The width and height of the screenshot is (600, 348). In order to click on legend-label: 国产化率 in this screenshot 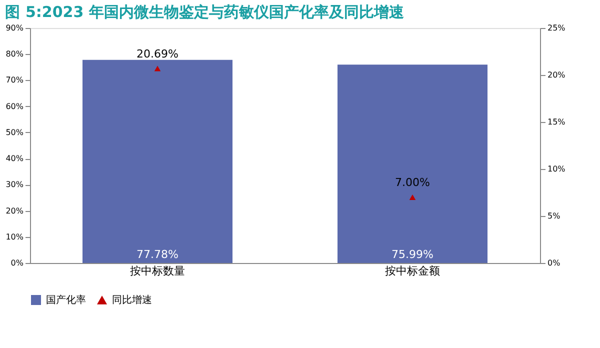, I will do `click(66, 300)`.